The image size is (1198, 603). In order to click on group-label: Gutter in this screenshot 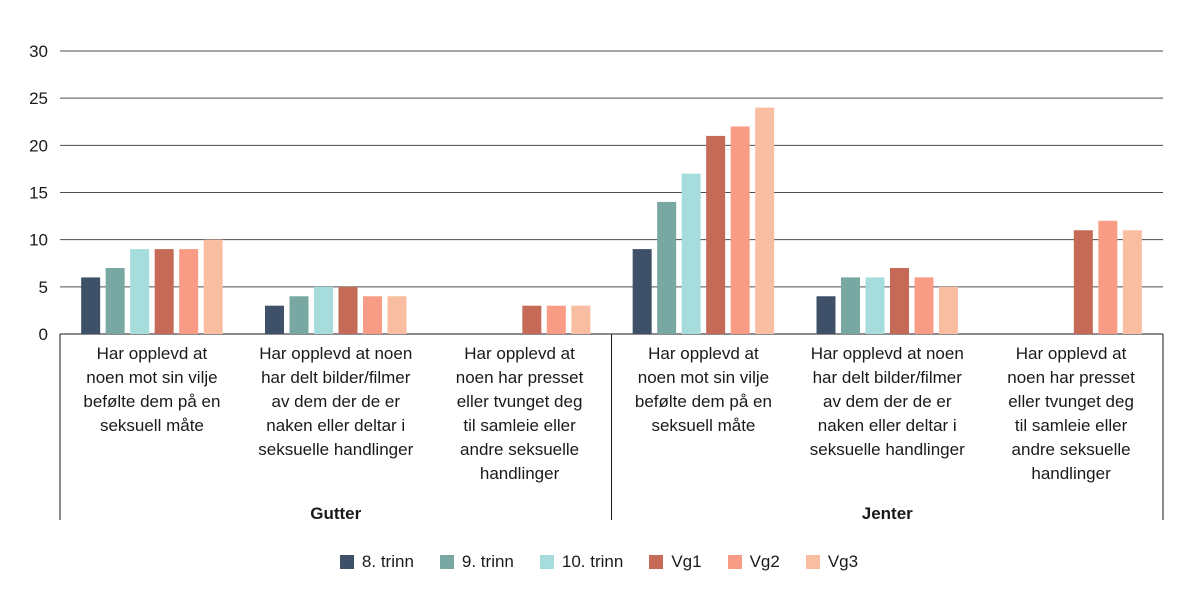, I will do `click(335, 513)`.